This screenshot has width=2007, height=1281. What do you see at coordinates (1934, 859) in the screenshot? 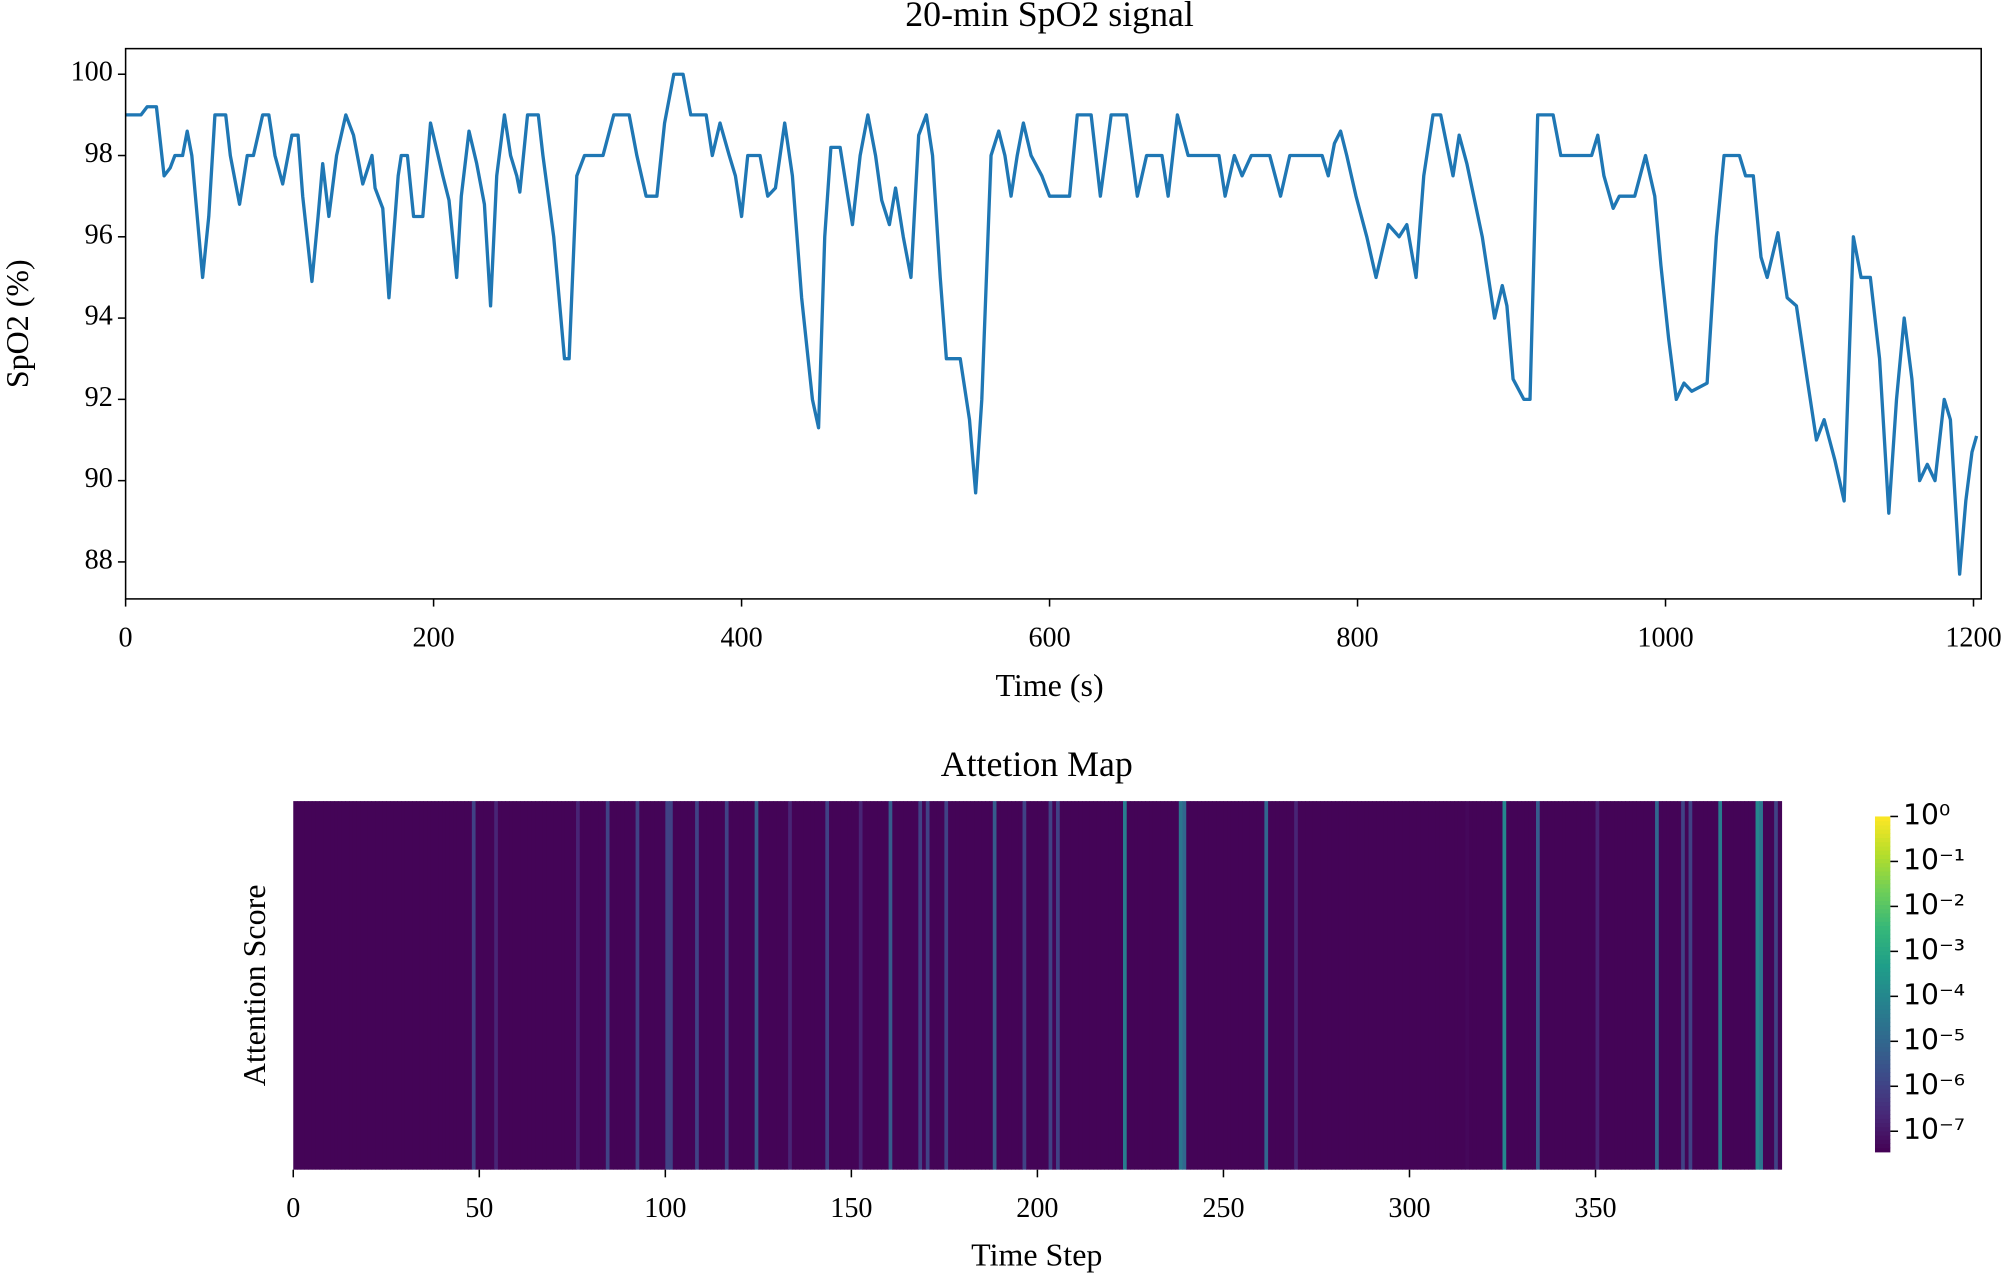
I see `colorbar-tick-label: 10⁻¹` at bounding box center [1934, 859].